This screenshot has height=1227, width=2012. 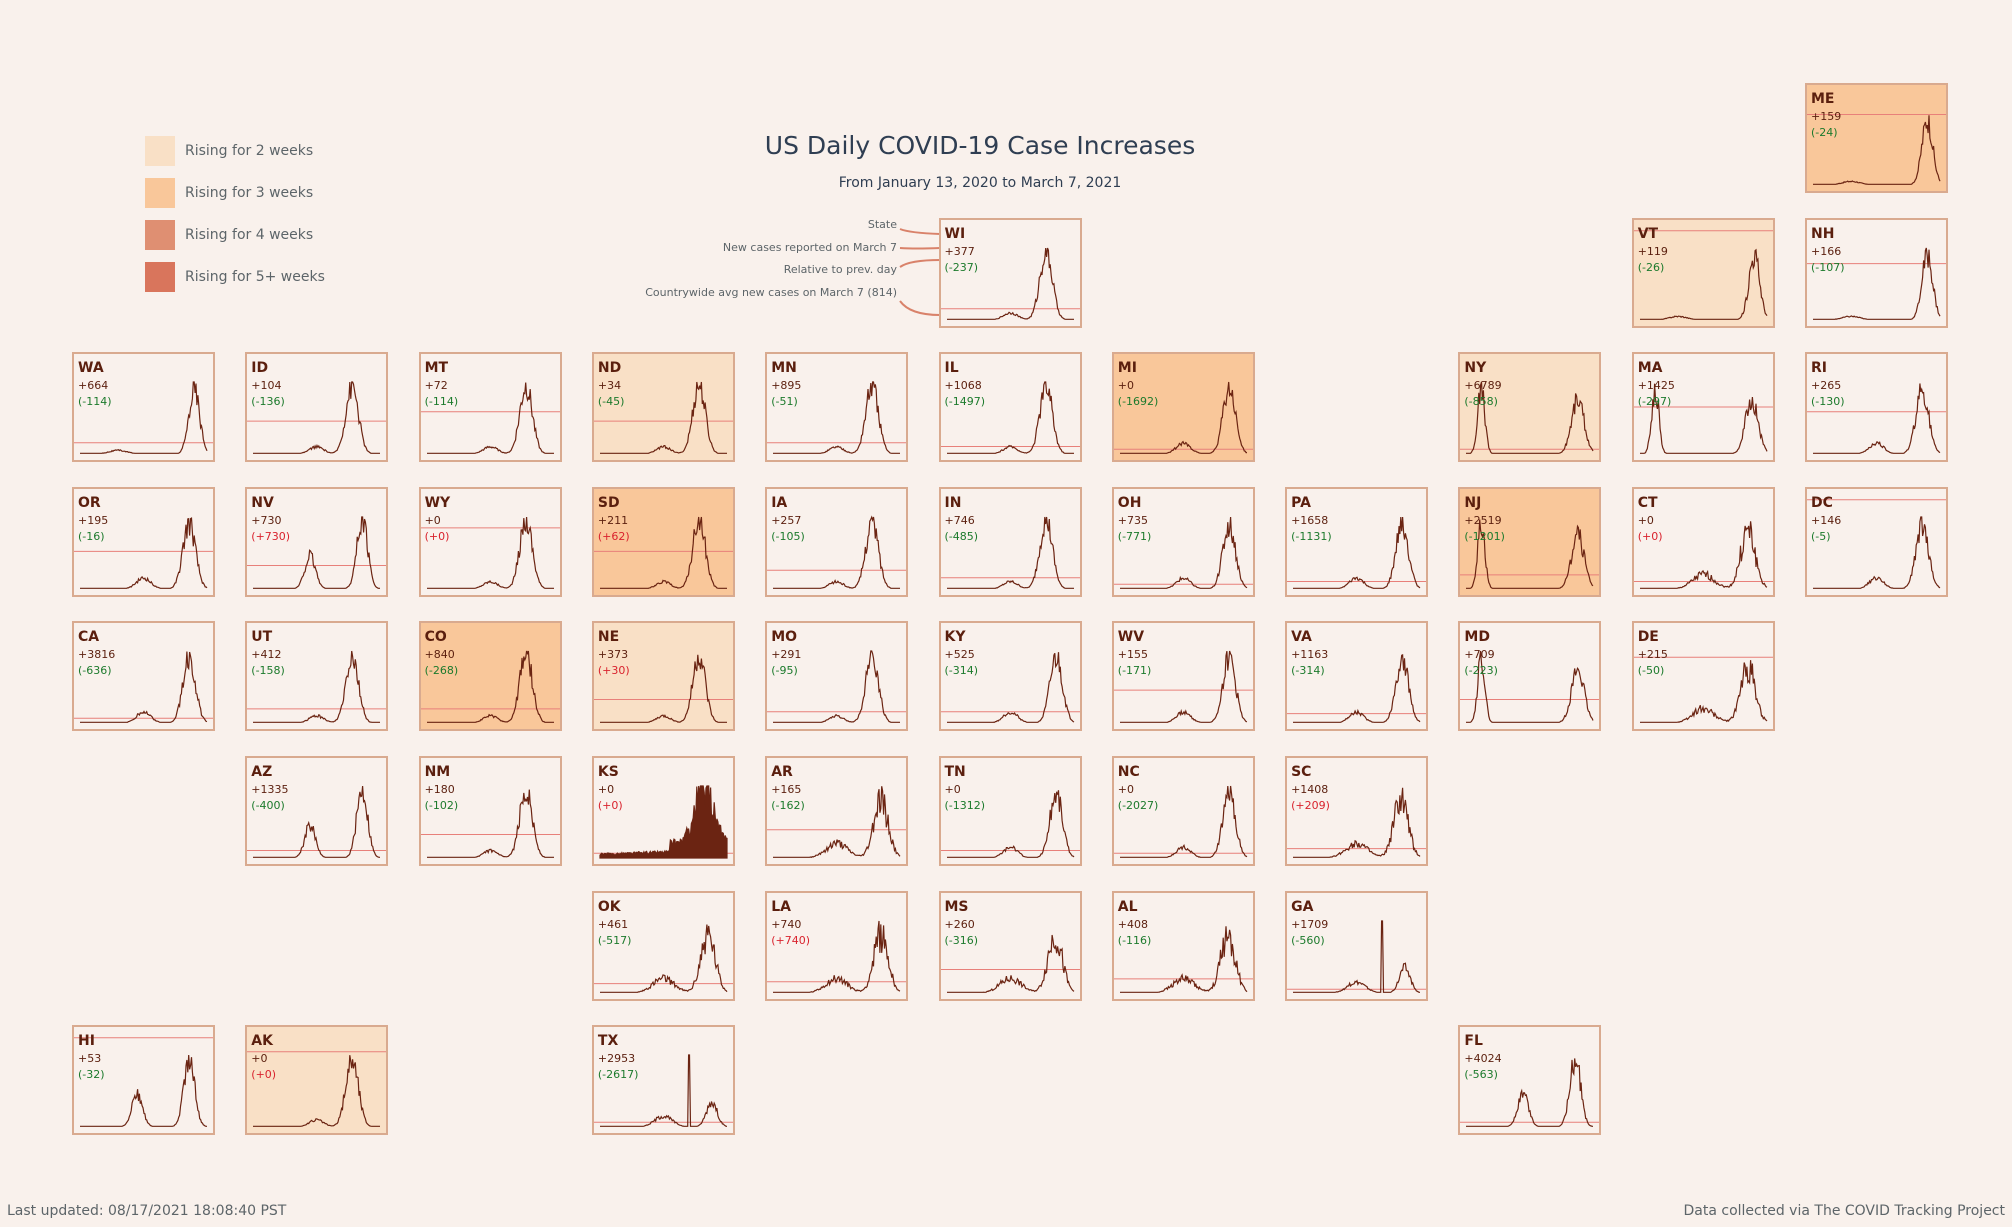 I want to click on state-label: MT, so click(x=436, y=368).